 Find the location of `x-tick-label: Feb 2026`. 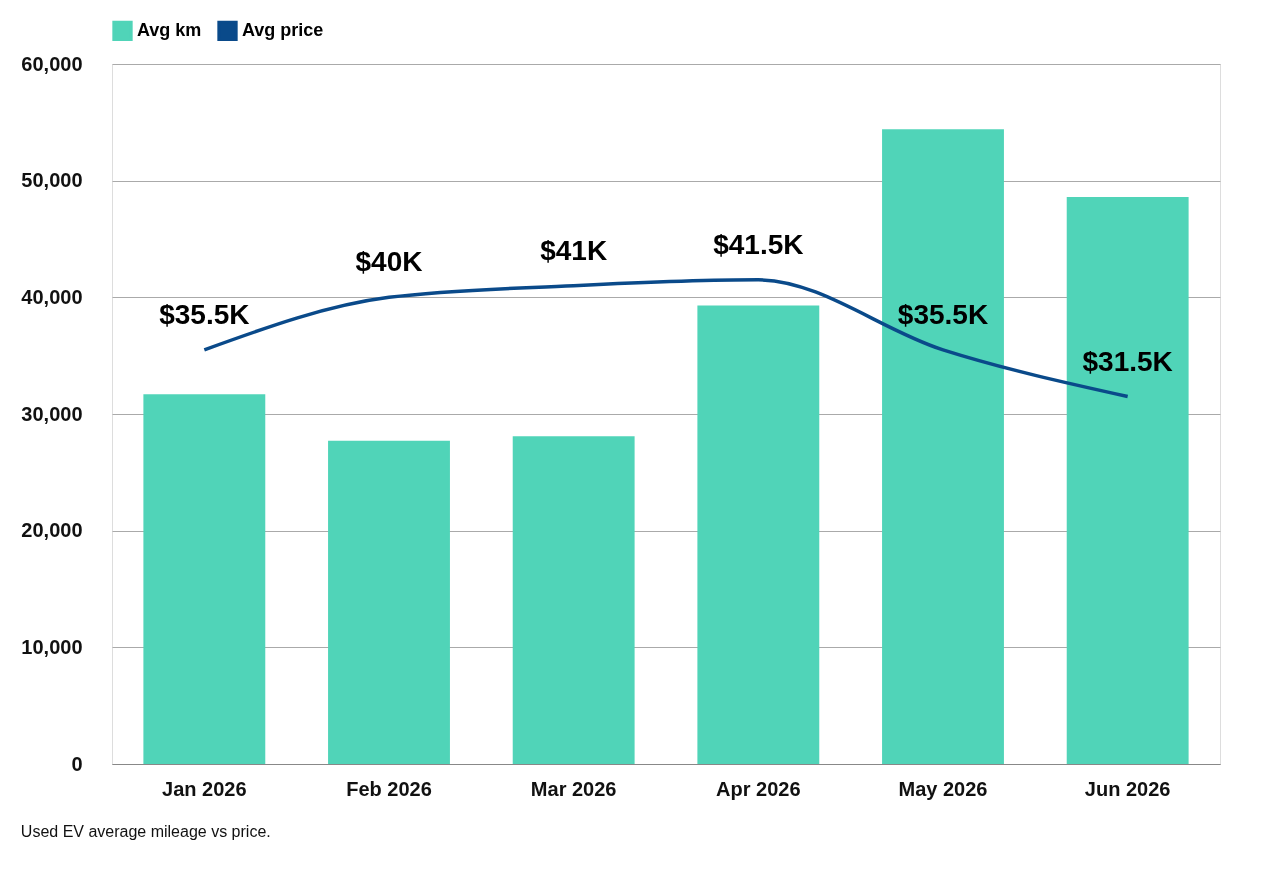

x-tick-label: Feb 2026 is located at coordinates (389, 788).